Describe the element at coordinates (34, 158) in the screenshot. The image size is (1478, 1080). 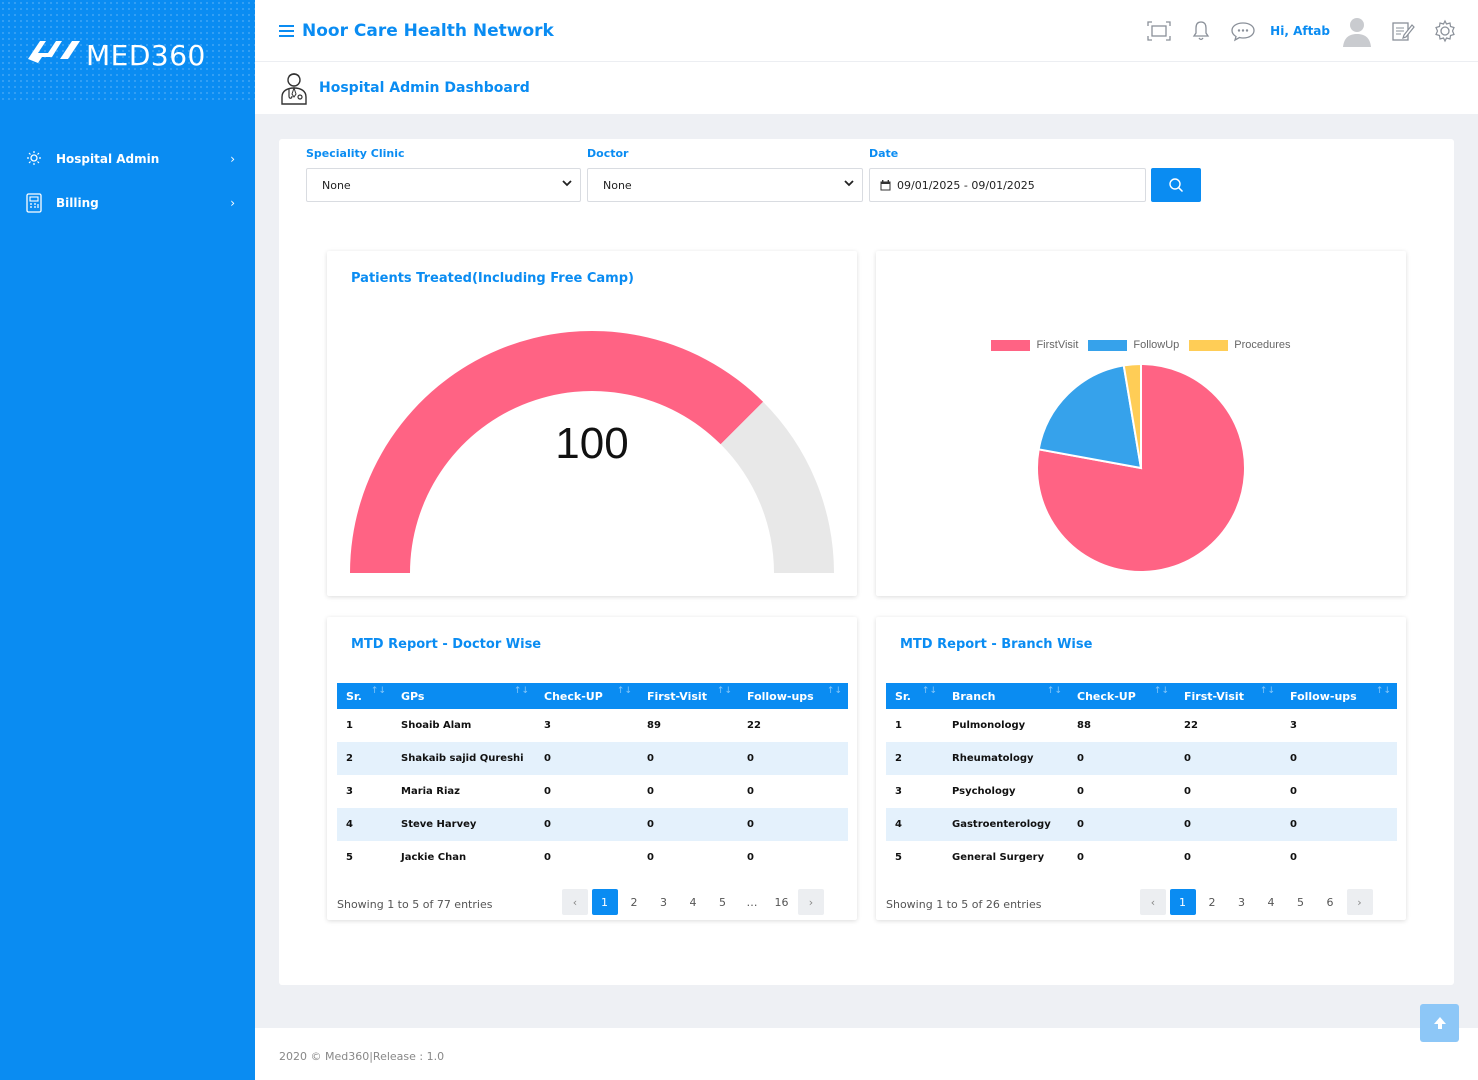
I see `hospital-admin-icon` at that location.